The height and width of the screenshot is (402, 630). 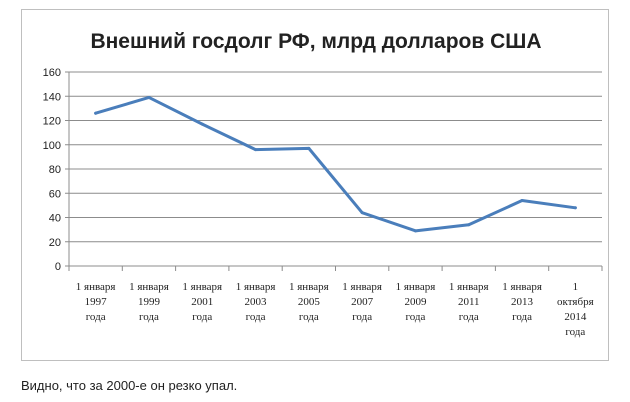 I want to click on y-tick-label: 20, so click(x=55, y=243).